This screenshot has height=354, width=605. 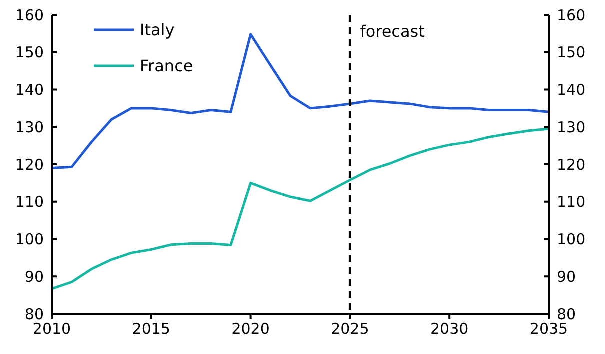 What do you see at coordinates (571, 202) in the screenshot?
I see `y2-tick-label: 110` at bounding box center [571, 202].